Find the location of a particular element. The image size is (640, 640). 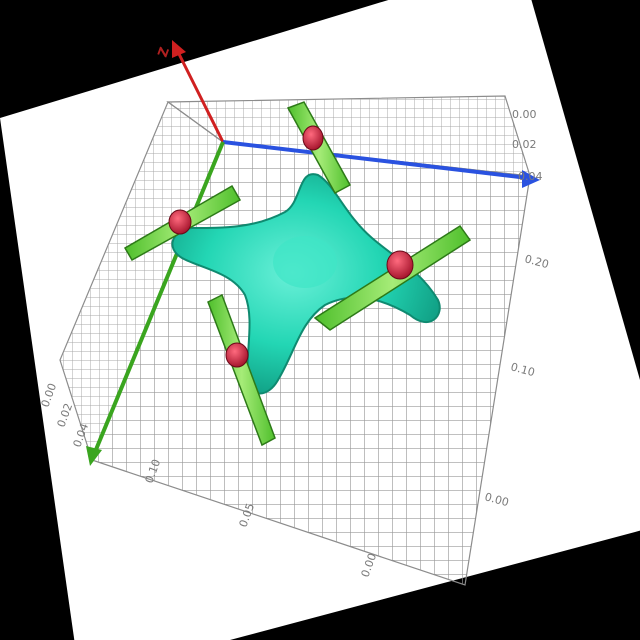

tick-label: 0.10 is located at coordinates (522, 369).